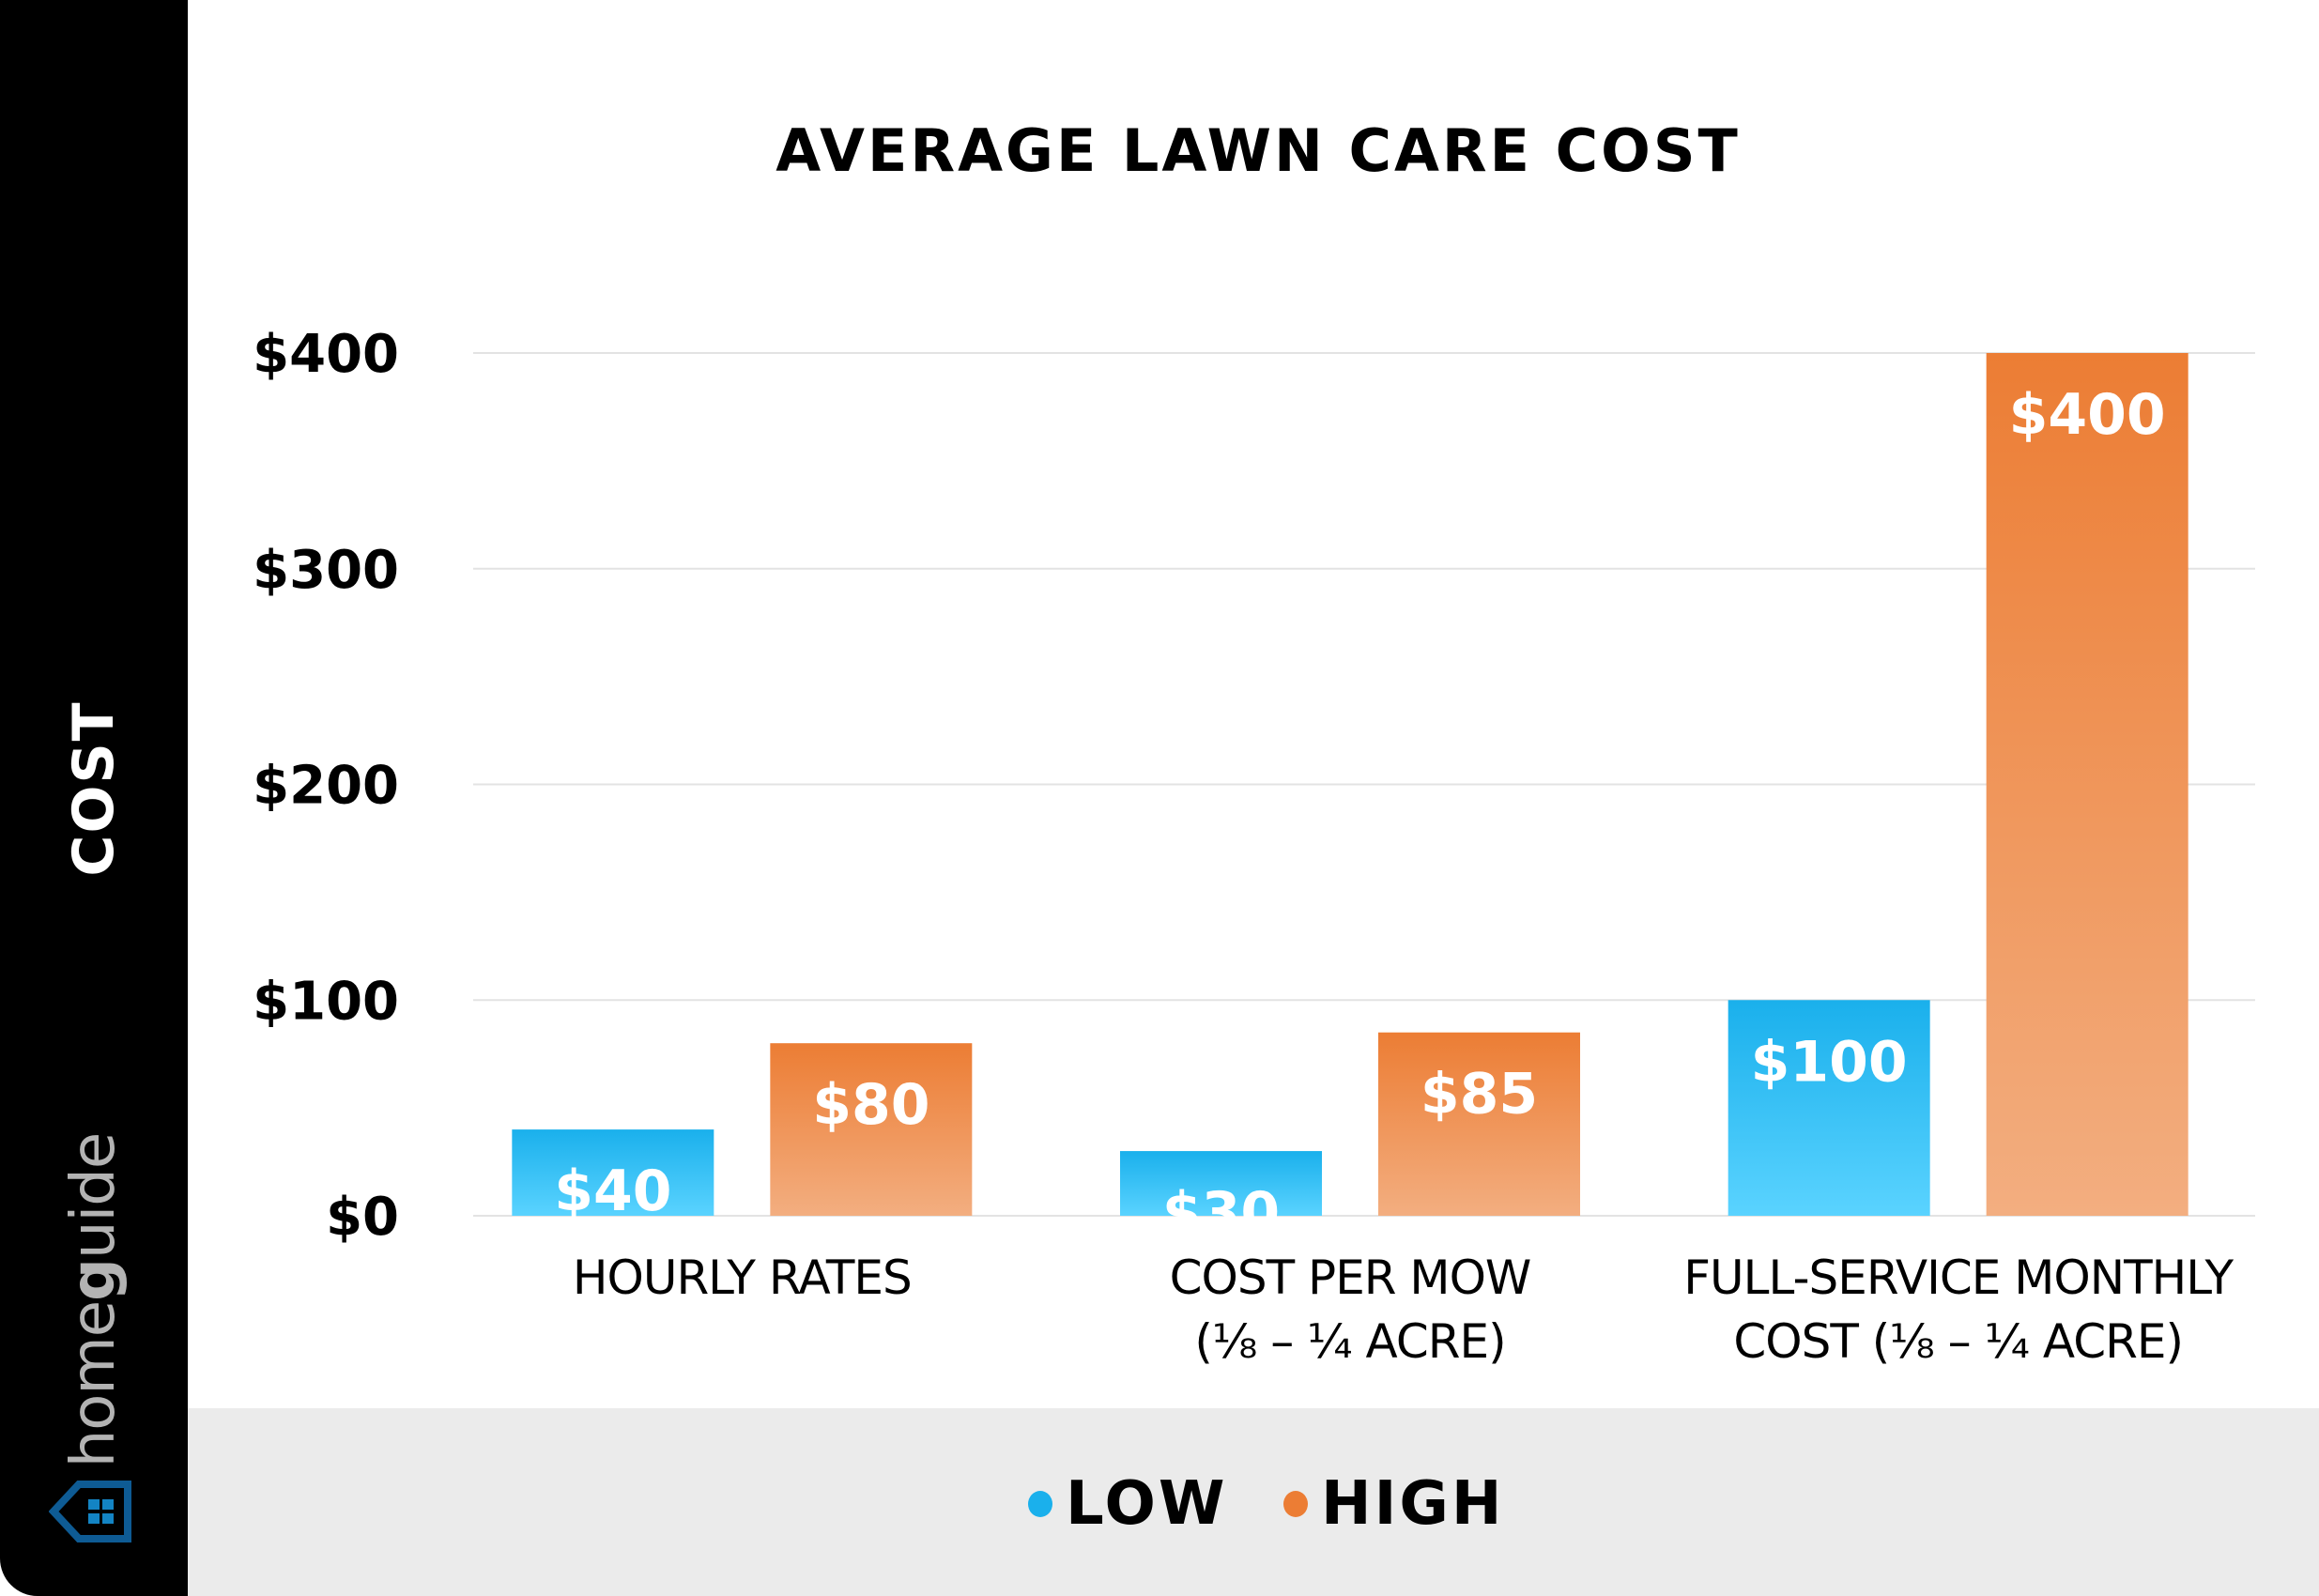  I want to click on y-tick-label: $0, so click(362, 1218).